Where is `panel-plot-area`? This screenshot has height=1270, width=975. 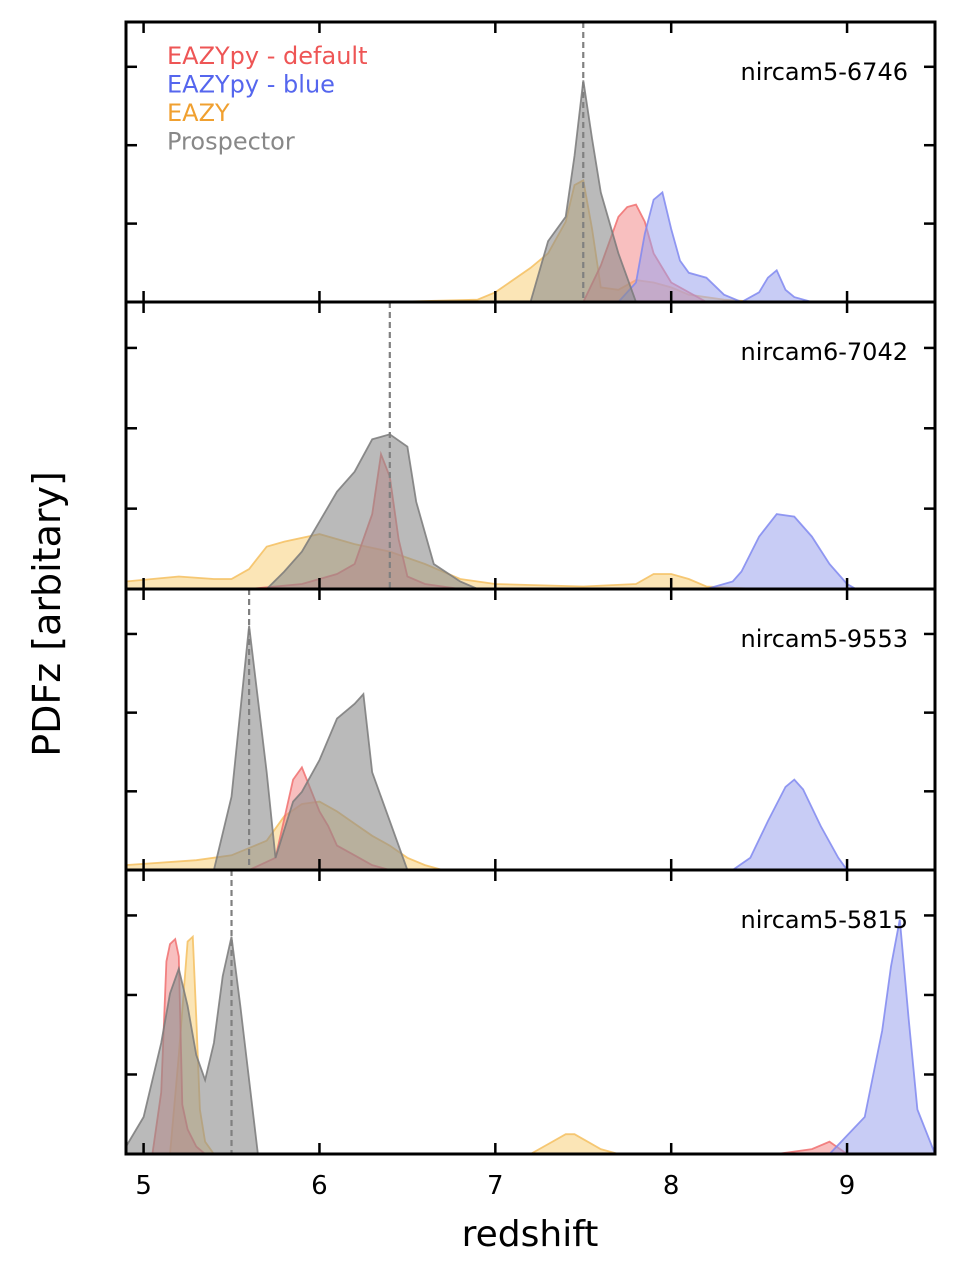 panel-plot-area is located at coordinates (601, 162).